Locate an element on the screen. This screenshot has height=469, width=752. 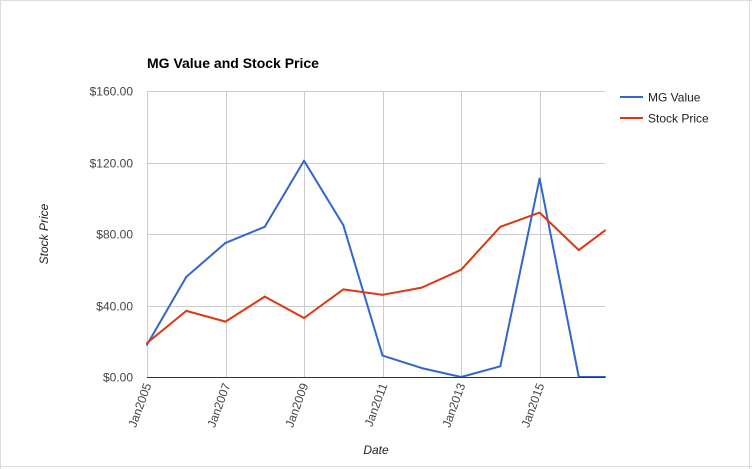
chart-title: MG Value and Stock Price is located at coordinates (233, 63).